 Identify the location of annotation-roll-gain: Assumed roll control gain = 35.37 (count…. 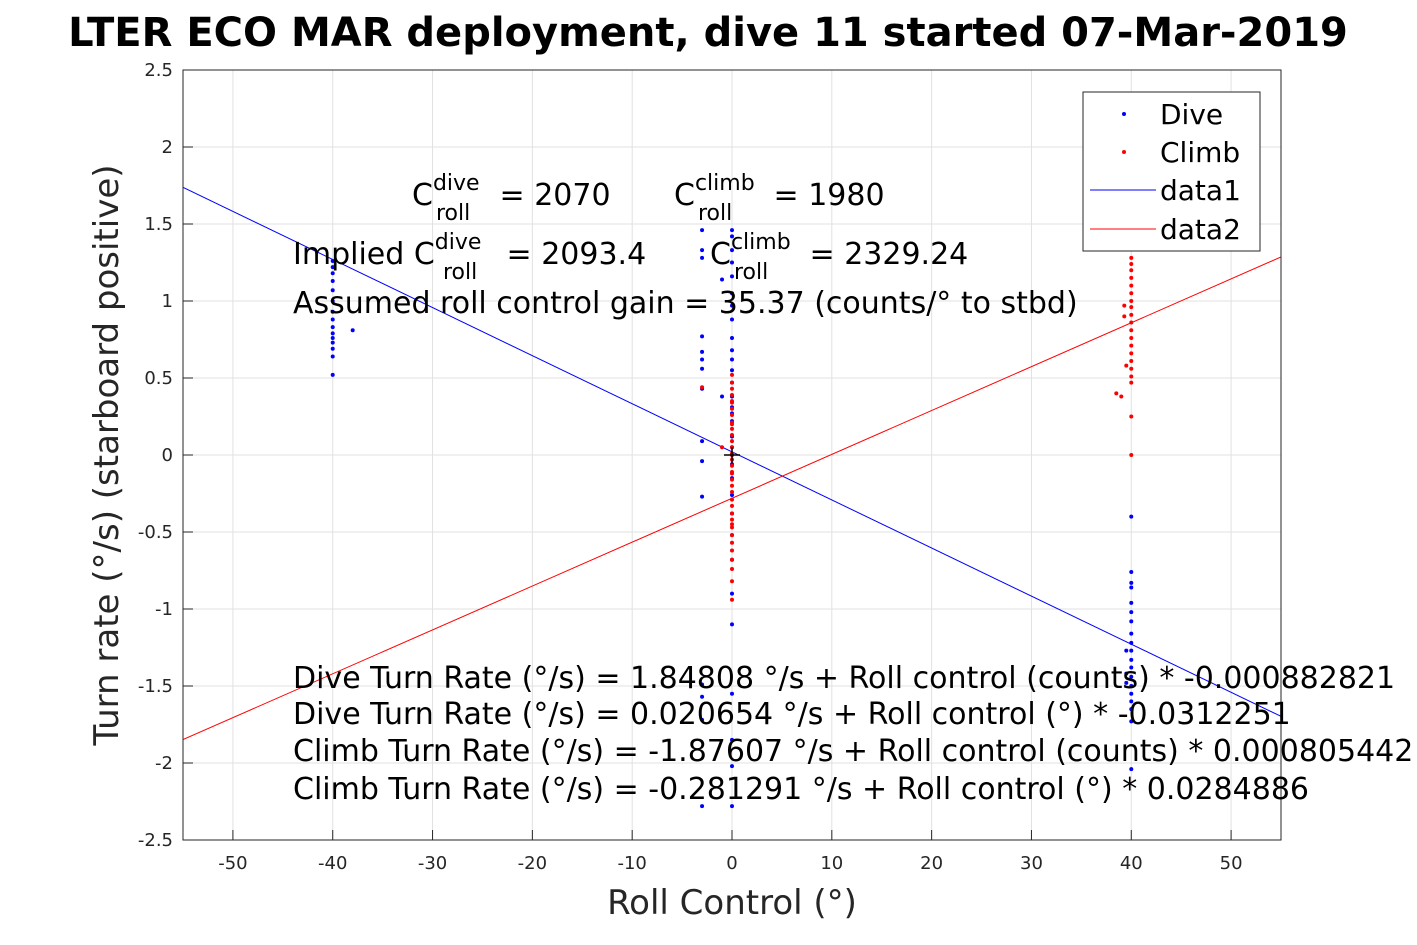
(685, 303).